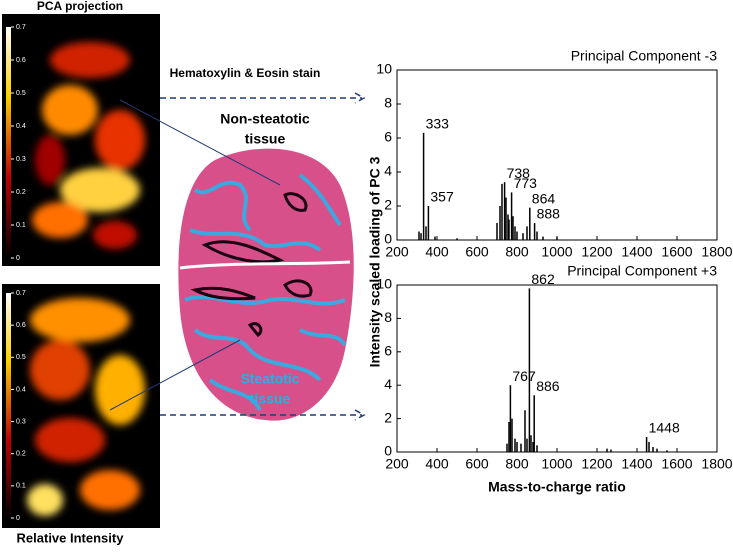 The width and height of the screenshot is (733, 553). What do you see at coordinates (438, 124) in the screenshot?
I see `peak-label: 333` at bounding box center [438, 124].